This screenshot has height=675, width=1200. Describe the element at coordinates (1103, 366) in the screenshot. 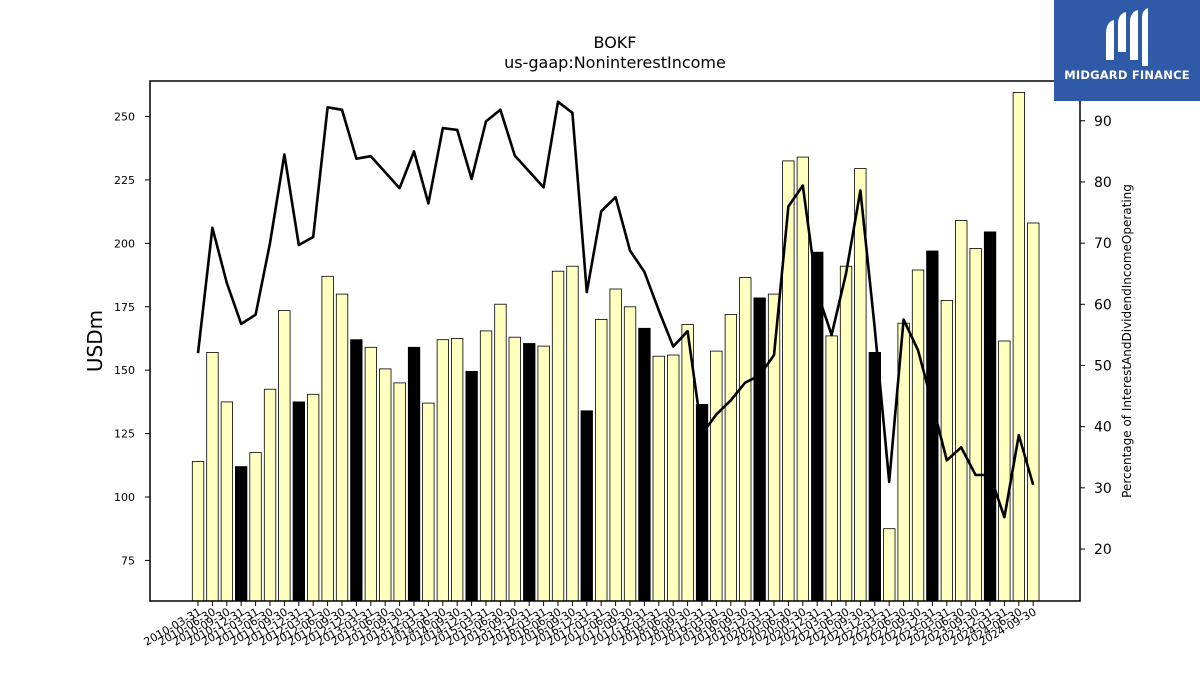

I see `y2-tick-label: 50` at that location.